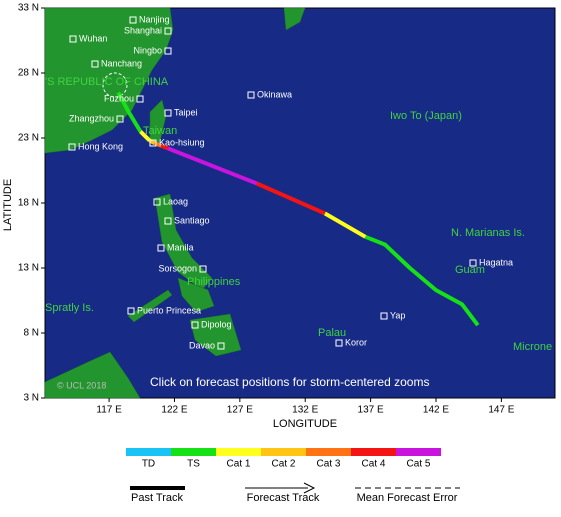 This screenshot has height=517, width=561. I want to click on y-tick-label: 33 N, so click(28, 8).